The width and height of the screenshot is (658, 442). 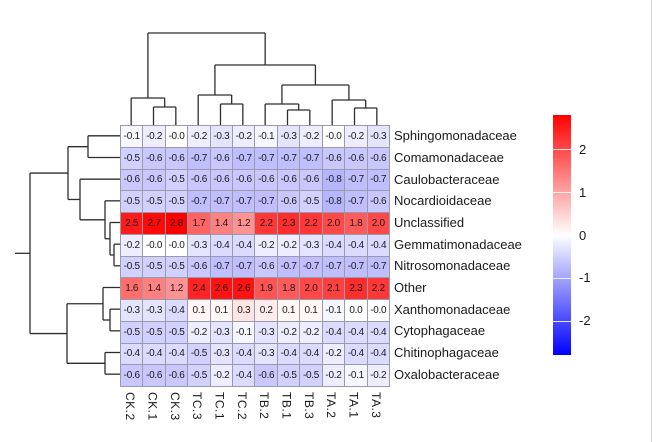 I want to click on column-label: TA.2, so click(x=331, y=405).